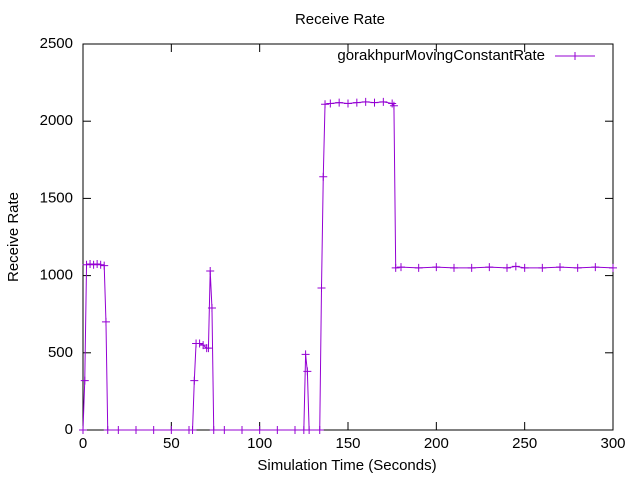  Describe the element at coordinates (56, 197) in the screenshot. I see `y-tick-label: 1500` at that location.